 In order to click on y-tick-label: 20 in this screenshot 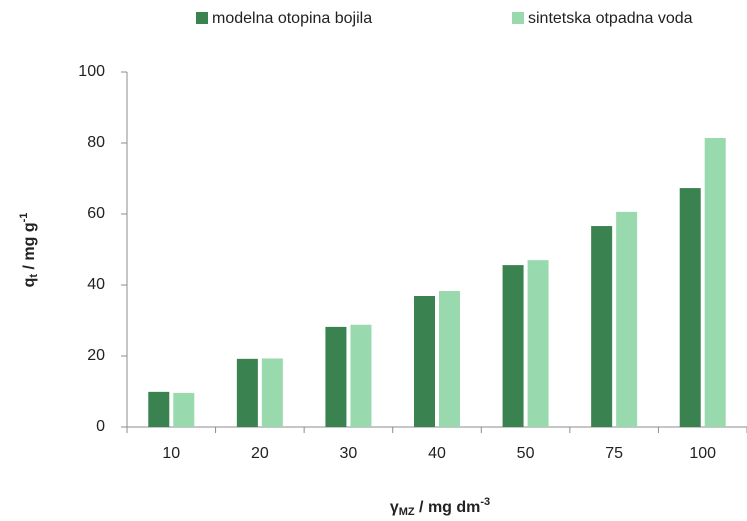, I will do `click(96, 355)`.